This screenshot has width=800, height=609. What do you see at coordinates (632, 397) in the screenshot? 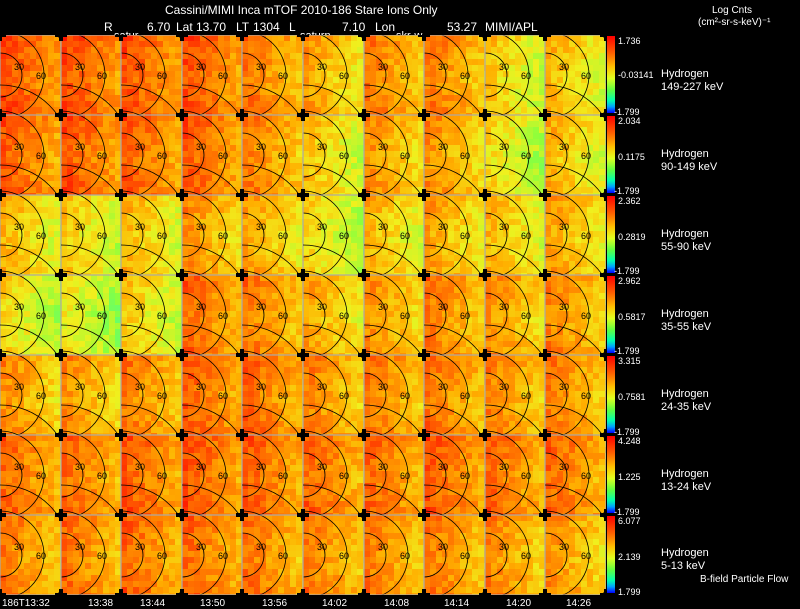
I see `colorbar-mid: 0.7581` at bounding box center [632, 397].